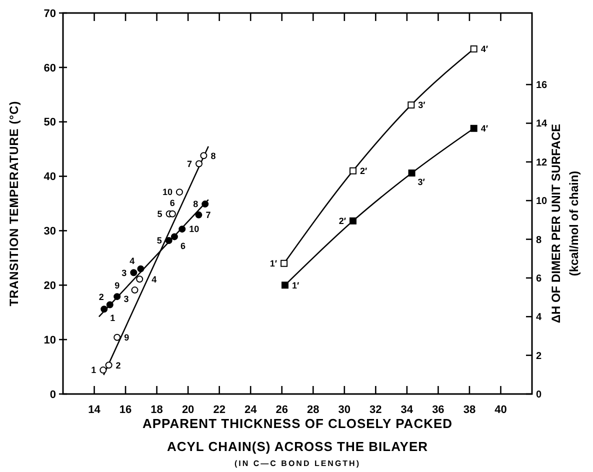  Describe the element at coordinates (542, 162) in the screenshot. I see `y2-tick-label: 12` at that location.